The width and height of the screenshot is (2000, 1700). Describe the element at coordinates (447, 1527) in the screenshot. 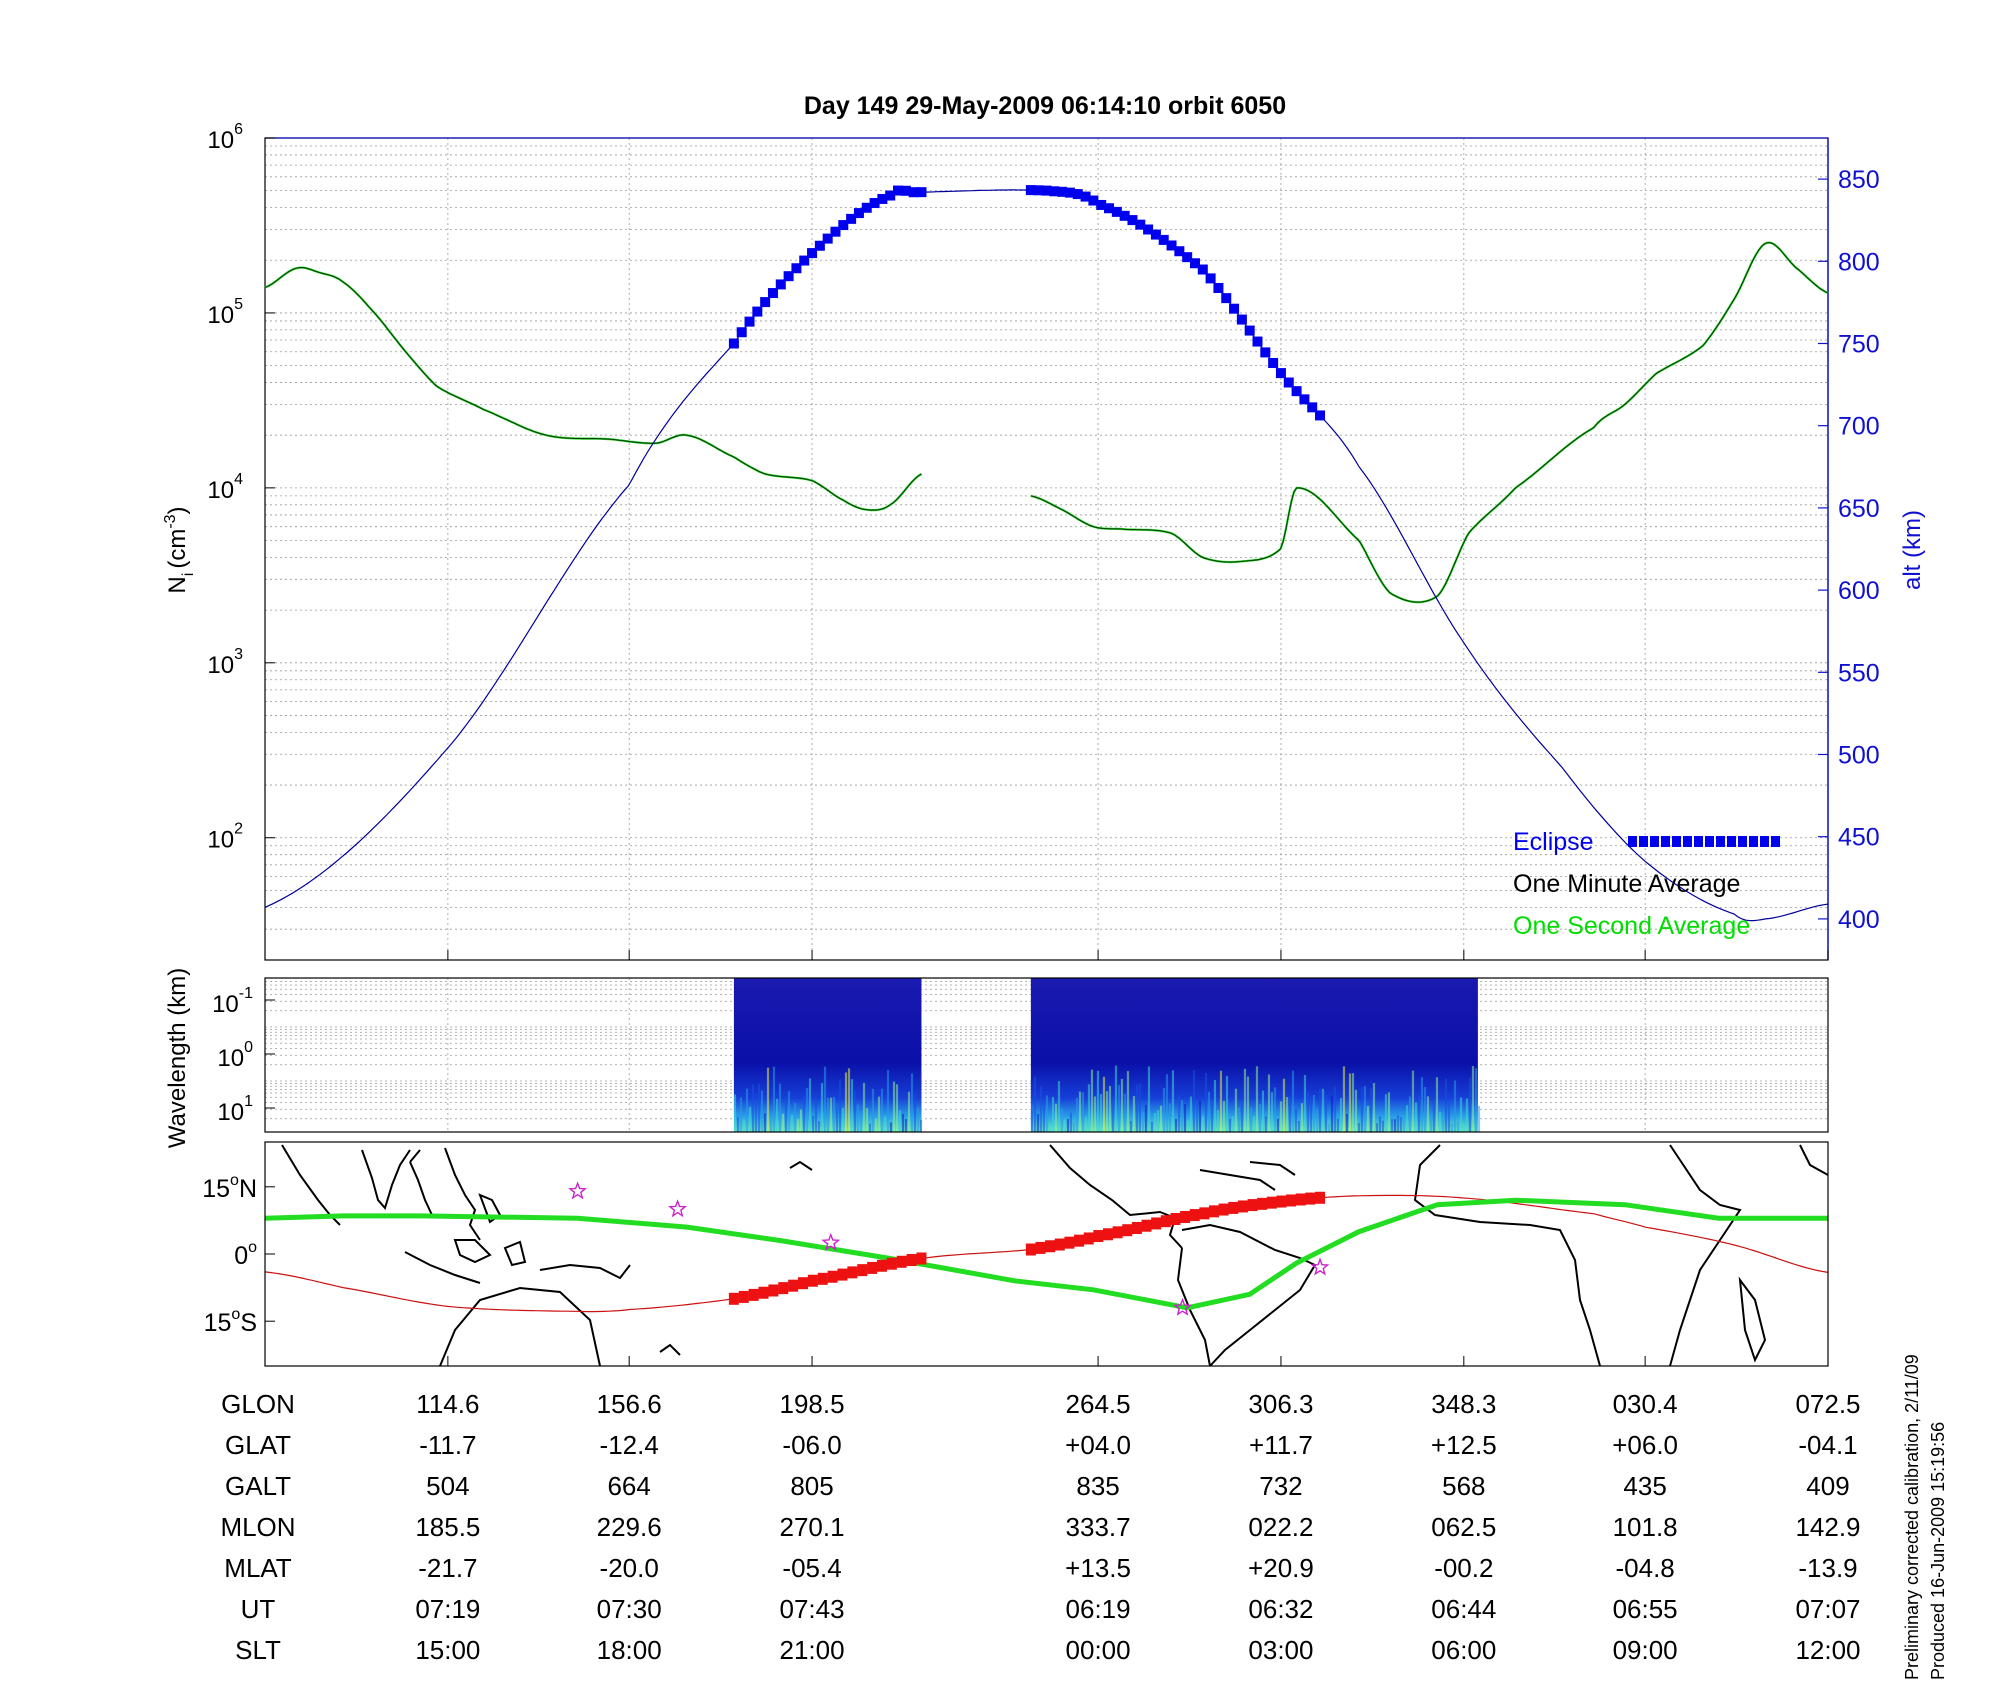

I see `ephemeris-value: 185.5` at that location.